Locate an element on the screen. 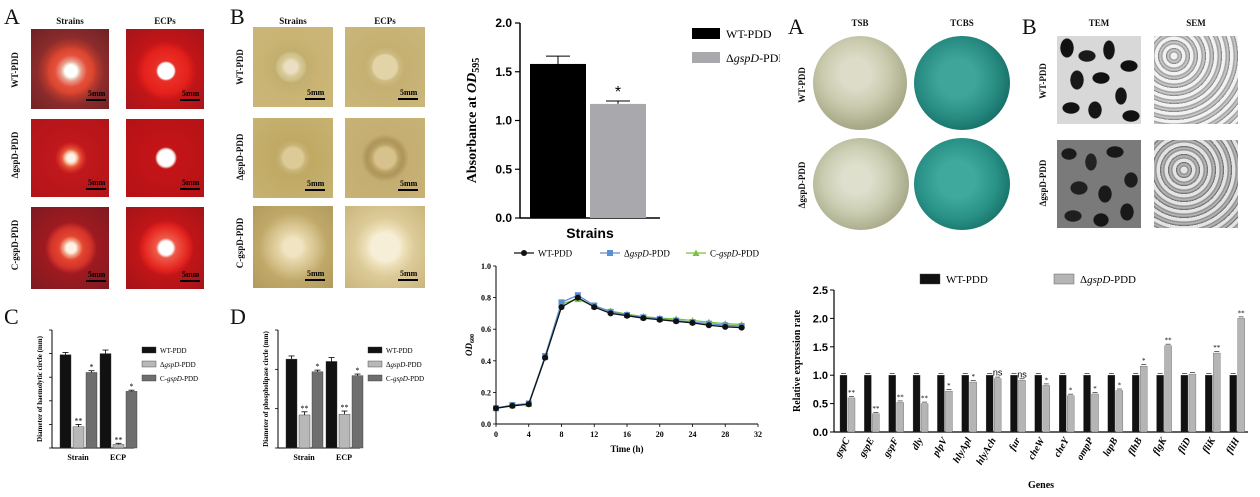 Image resolution: width=1260 pixels, height=497 pixels. panel-a-row-wt: WT-PDD is located at coordinates (15, 70).